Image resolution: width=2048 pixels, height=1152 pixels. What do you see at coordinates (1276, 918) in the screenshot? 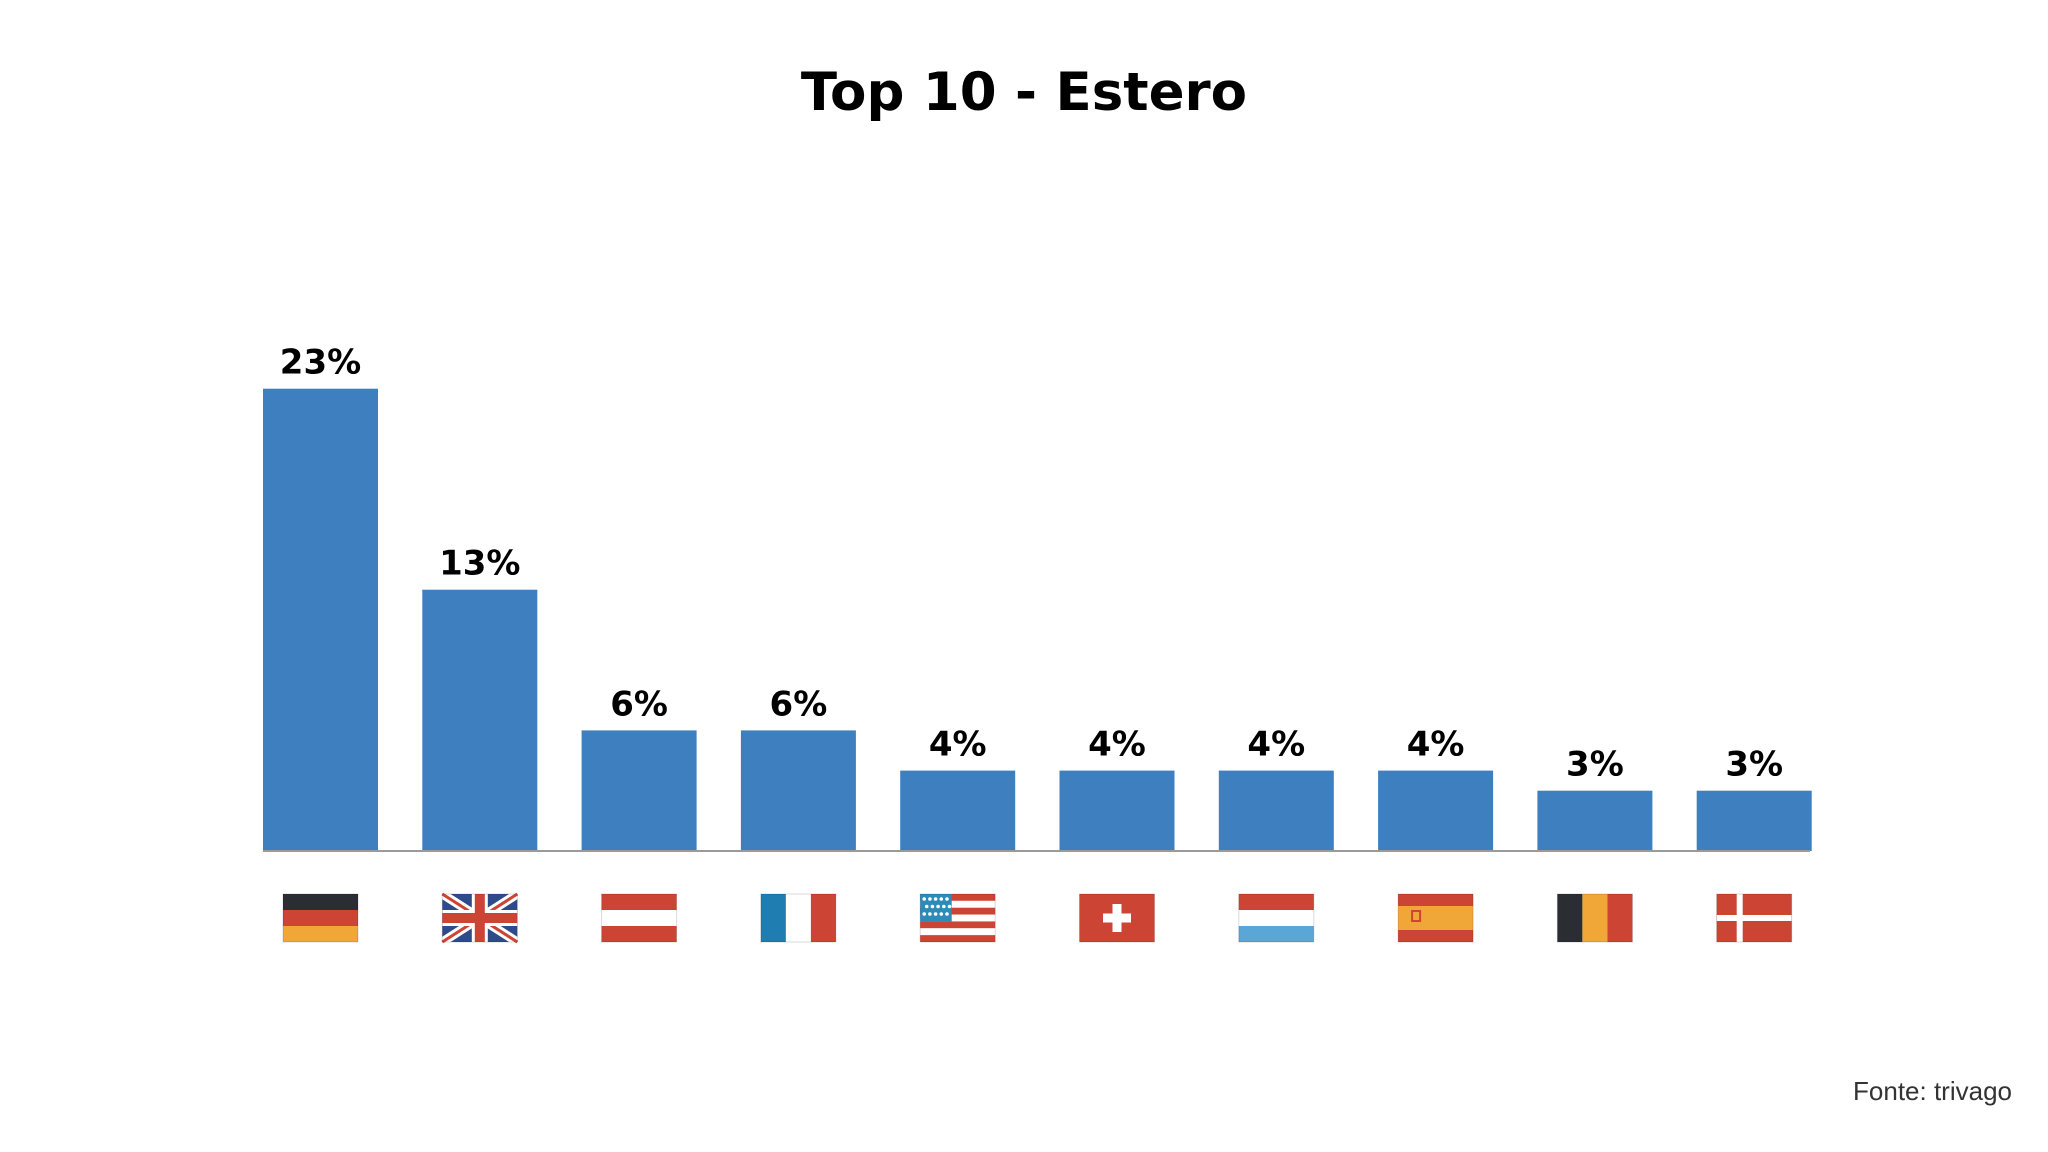
I see `netherlands-flag` at bounding box center [1276, 918].